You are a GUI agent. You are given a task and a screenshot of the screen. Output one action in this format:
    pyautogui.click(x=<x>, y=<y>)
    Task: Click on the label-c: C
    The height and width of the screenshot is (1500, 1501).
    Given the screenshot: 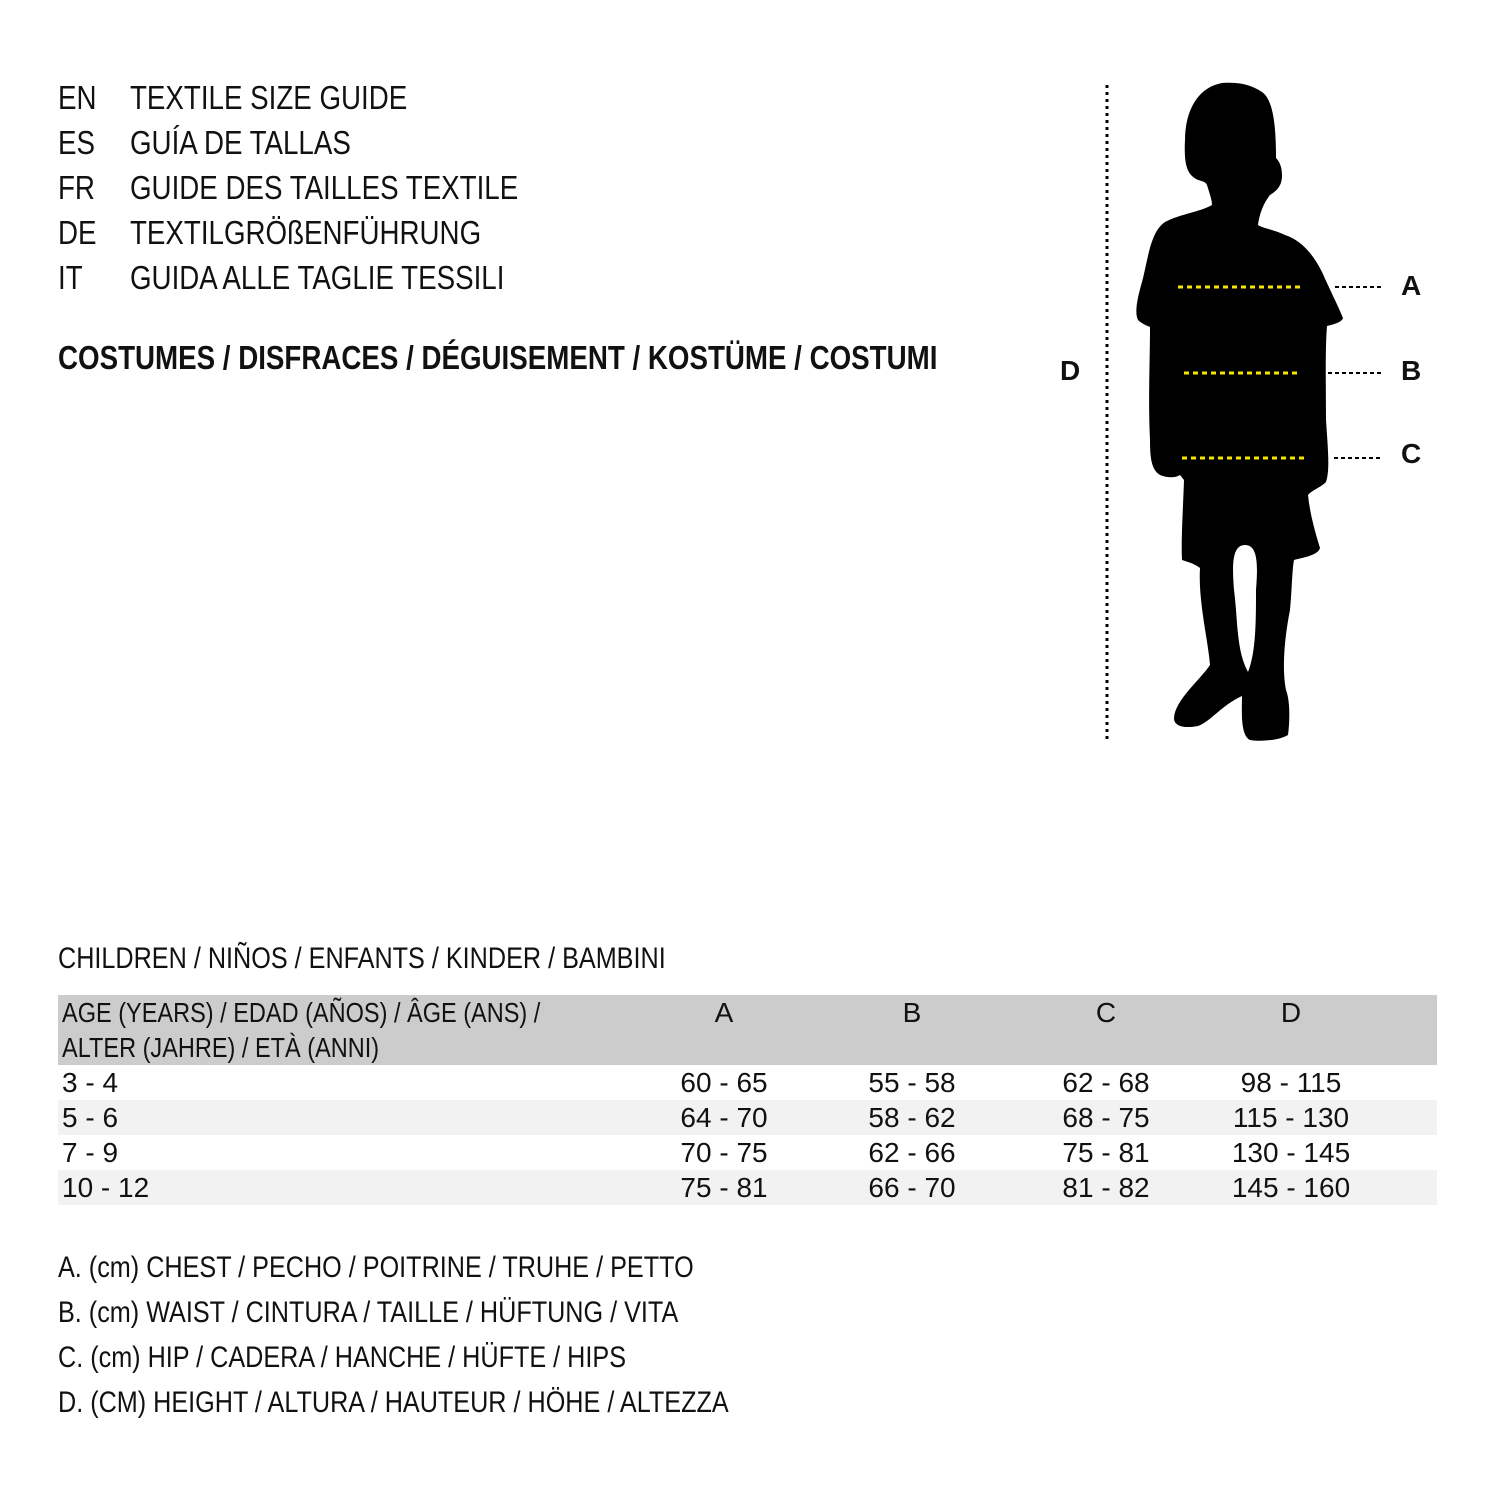 What is the action you would take?
    pyautogui.click(x=1411, y=453)
    